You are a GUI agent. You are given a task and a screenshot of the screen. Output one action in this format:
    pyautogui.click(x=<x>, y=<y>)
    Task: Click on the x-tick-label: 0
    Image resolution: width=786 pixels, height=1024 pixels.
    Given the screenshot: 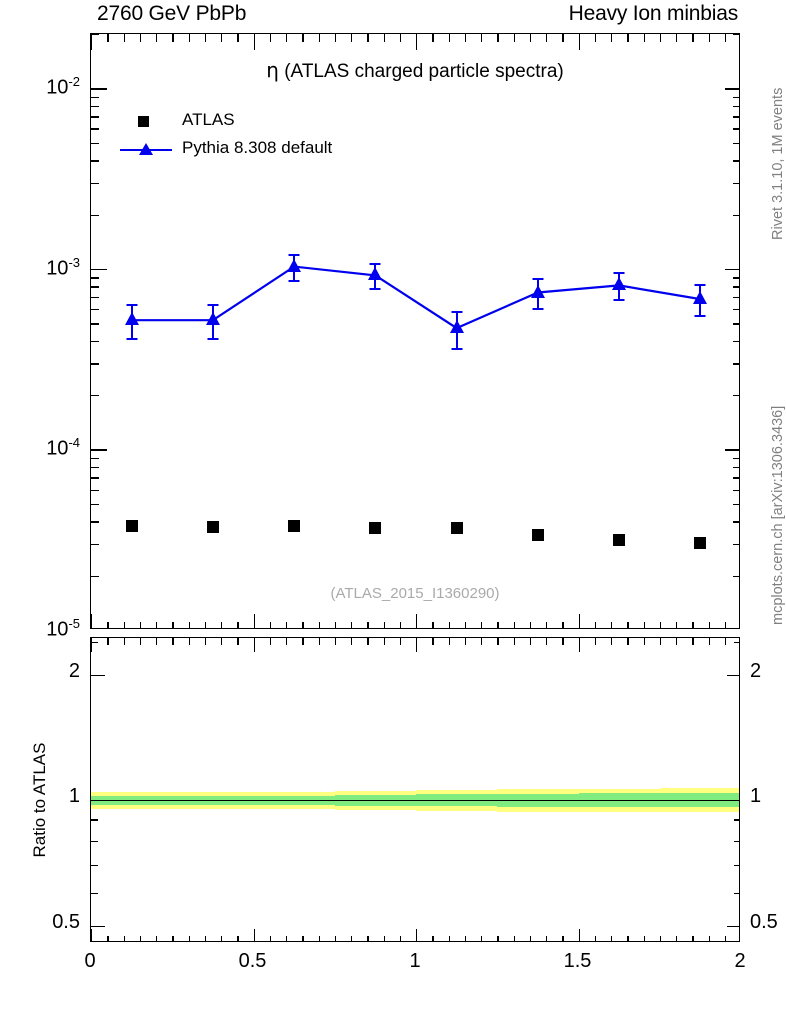 What is the action you would take?
    pyautogui.click(x=90, y=961)
    